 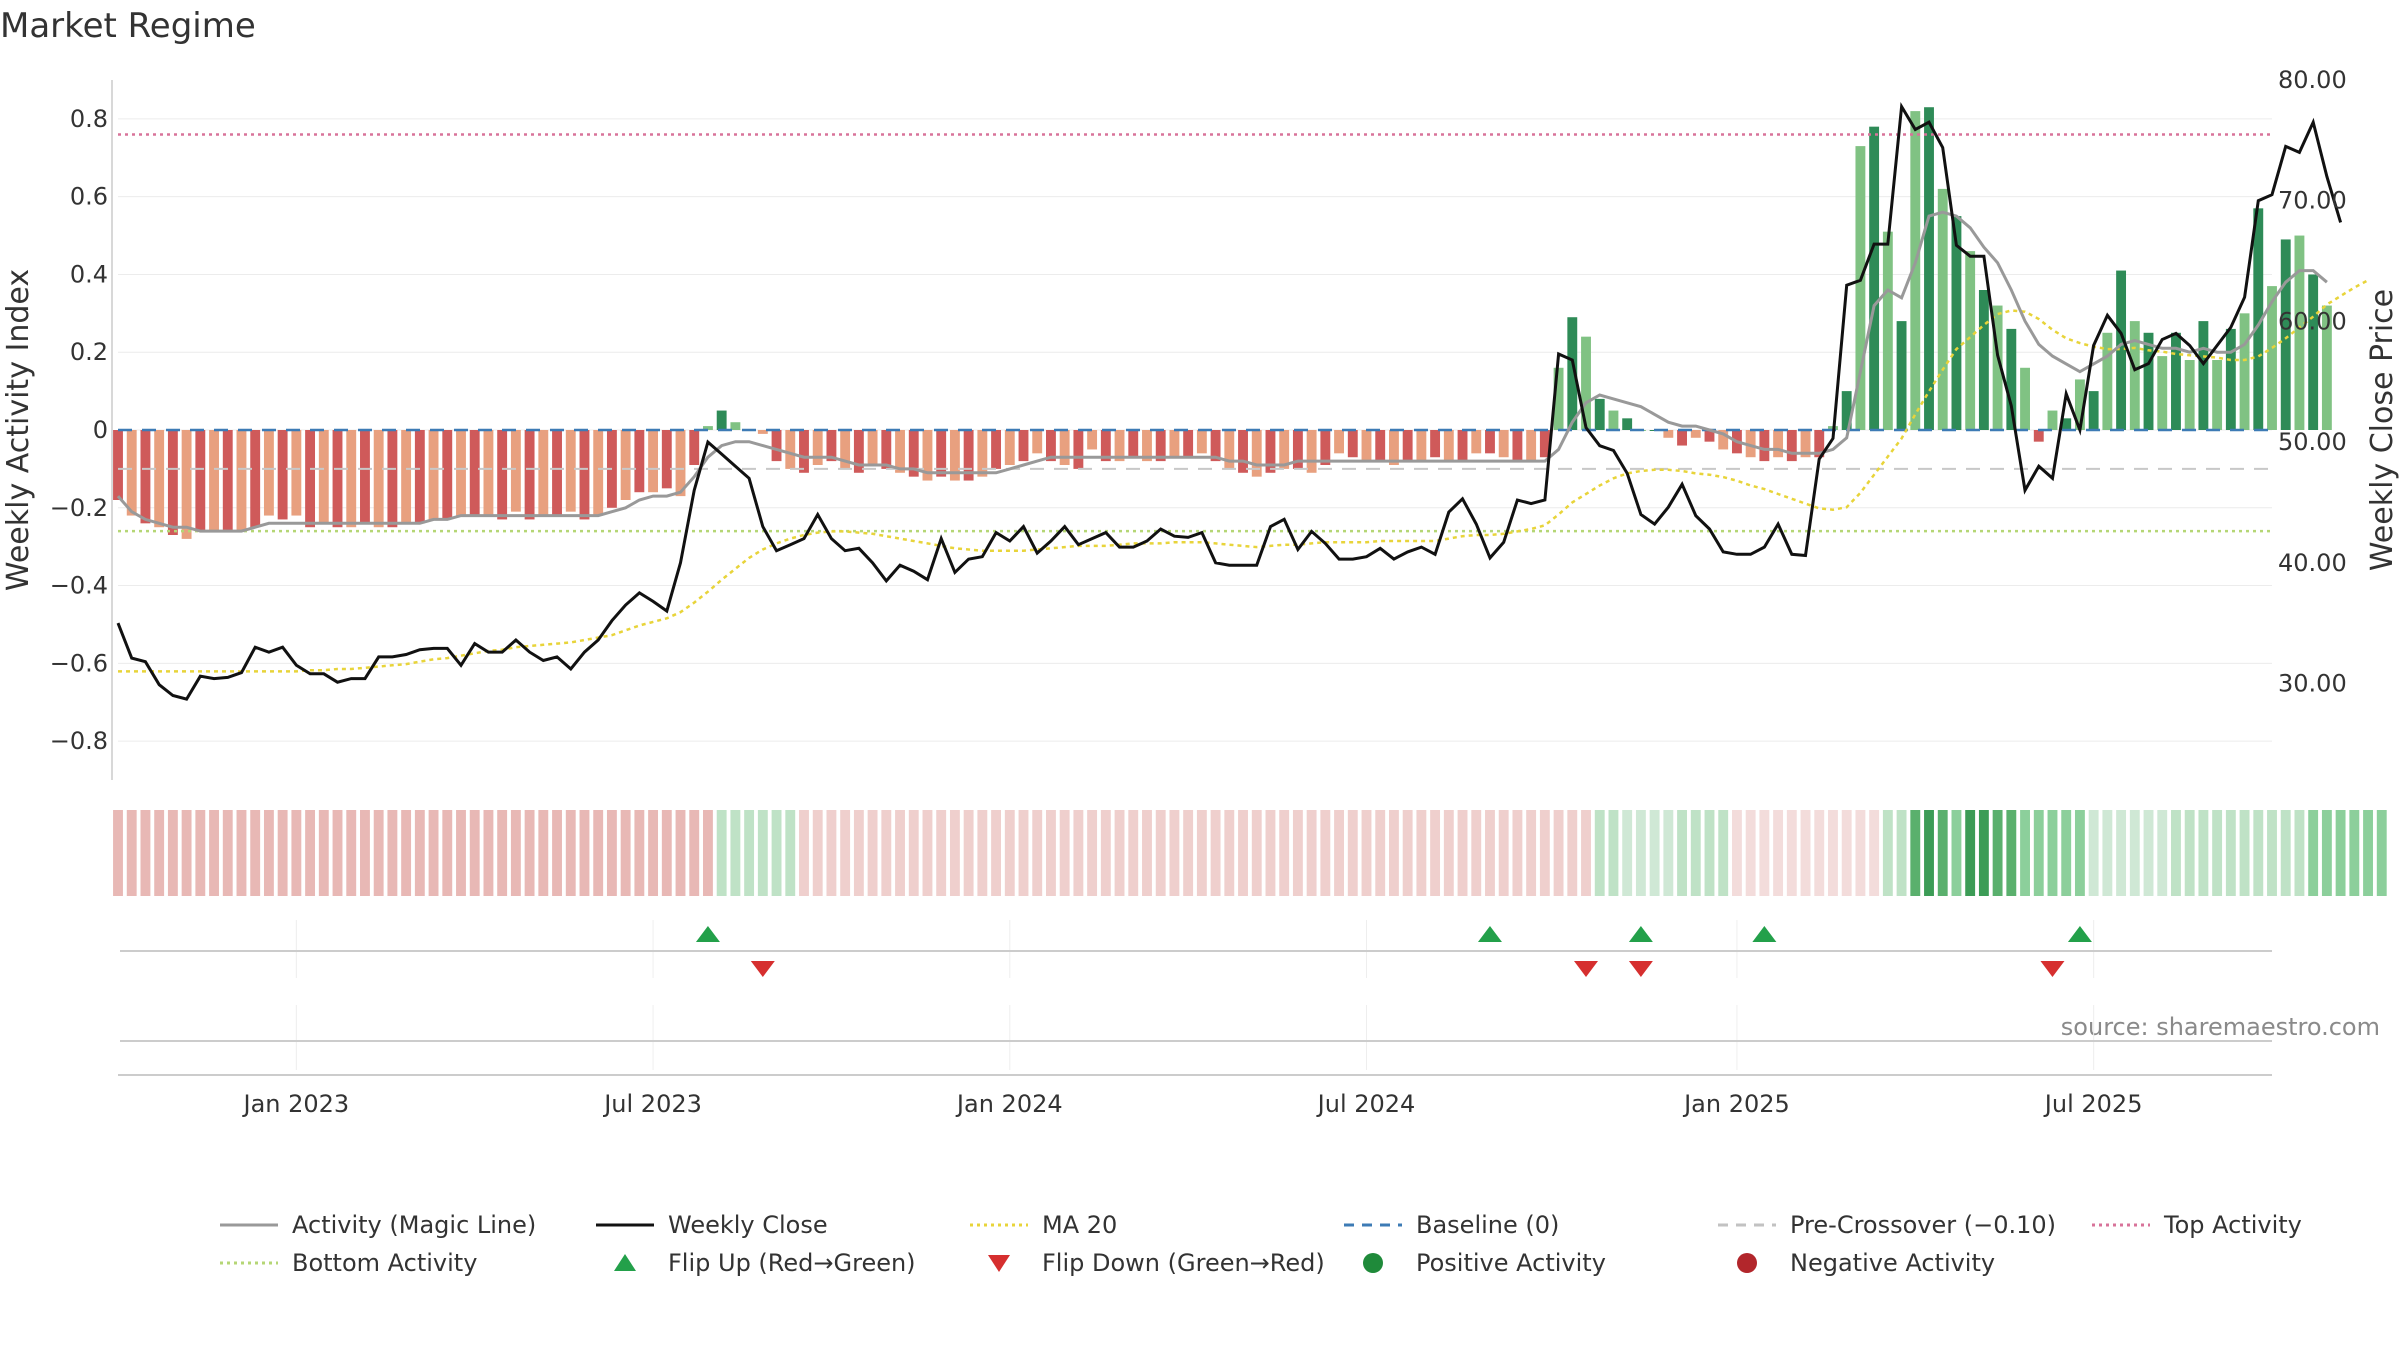 What do you see at coordinates (2312, 442) in the screenshot?
I see `right-tick-label: 50.00` at bounding box center [2312, 442].